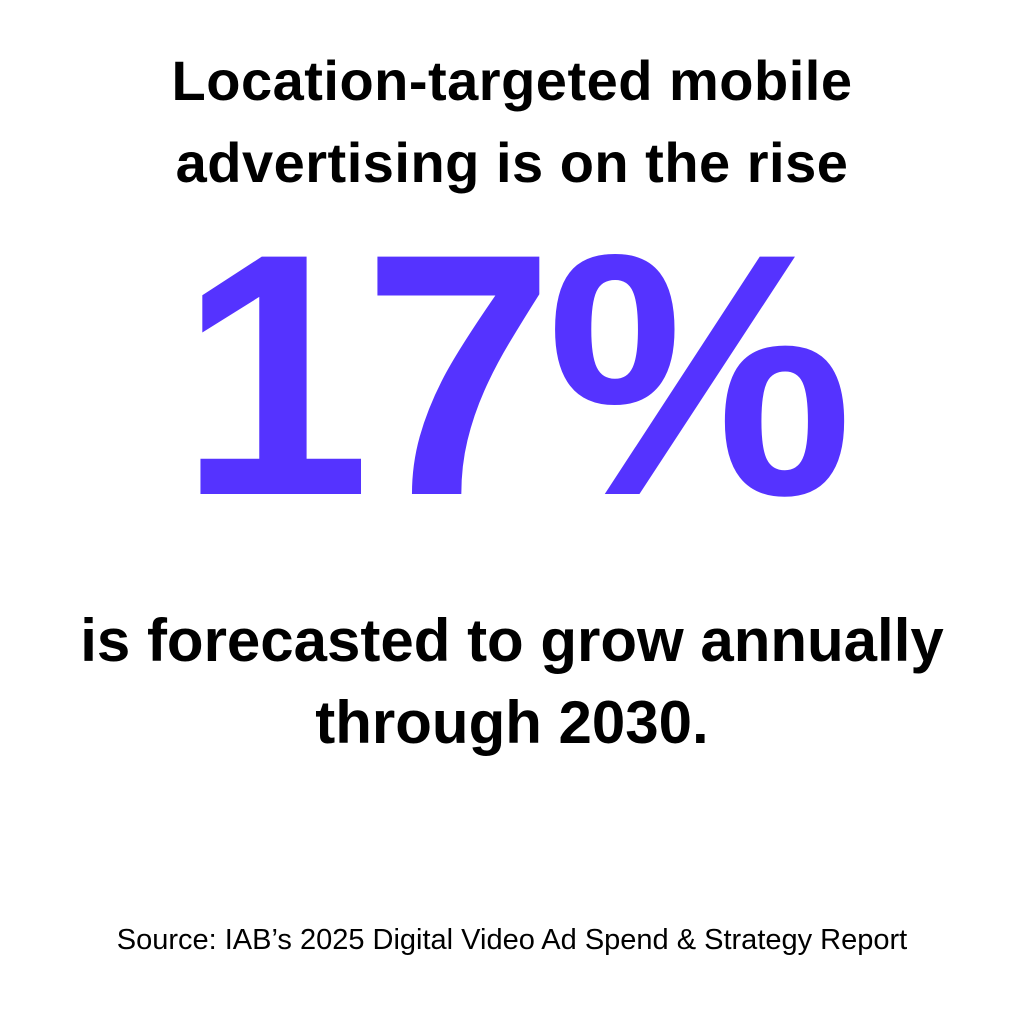 Image resolution: width=1024 pixels, height=1024 pixels. Describe the element at coordinates (512, 80) in the screenshot. I see `headline-line-1: Location-targeted mobile` at that location.